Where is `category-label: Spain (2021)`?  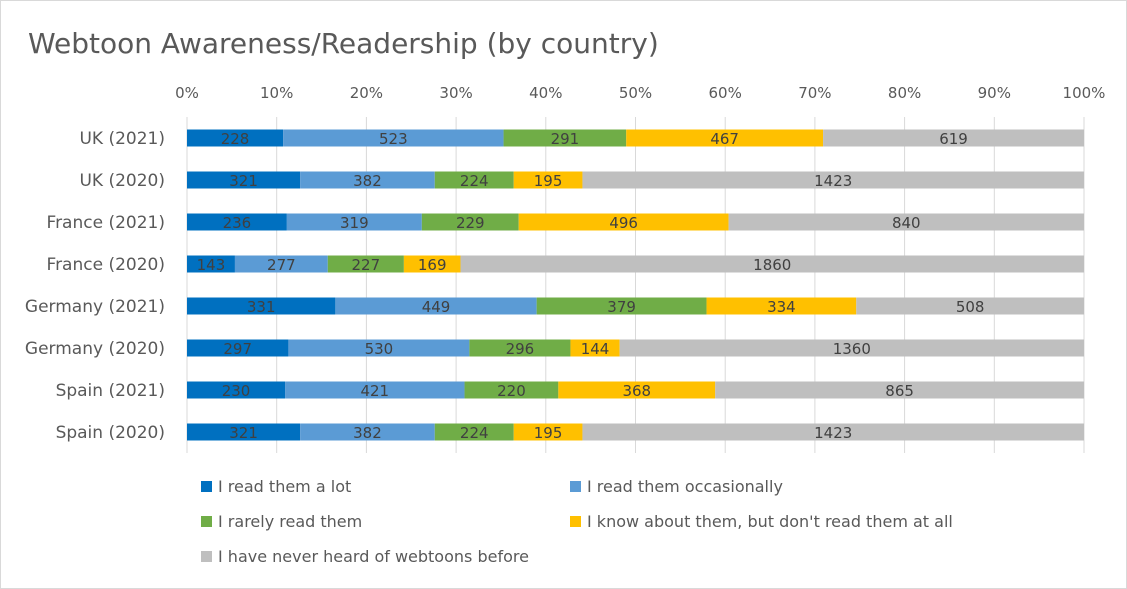
category-label: Spain (2021) is located at coordinates (110, 391).